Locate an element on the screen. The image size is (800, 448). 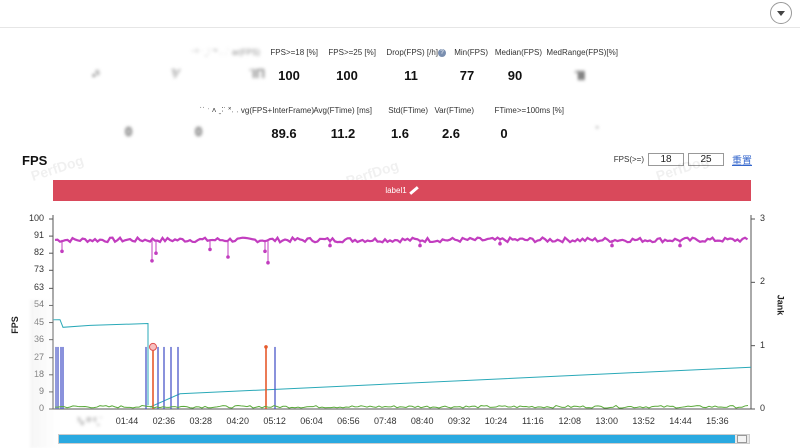
x-tick: 15:36 is located at coordinates (717, 421).